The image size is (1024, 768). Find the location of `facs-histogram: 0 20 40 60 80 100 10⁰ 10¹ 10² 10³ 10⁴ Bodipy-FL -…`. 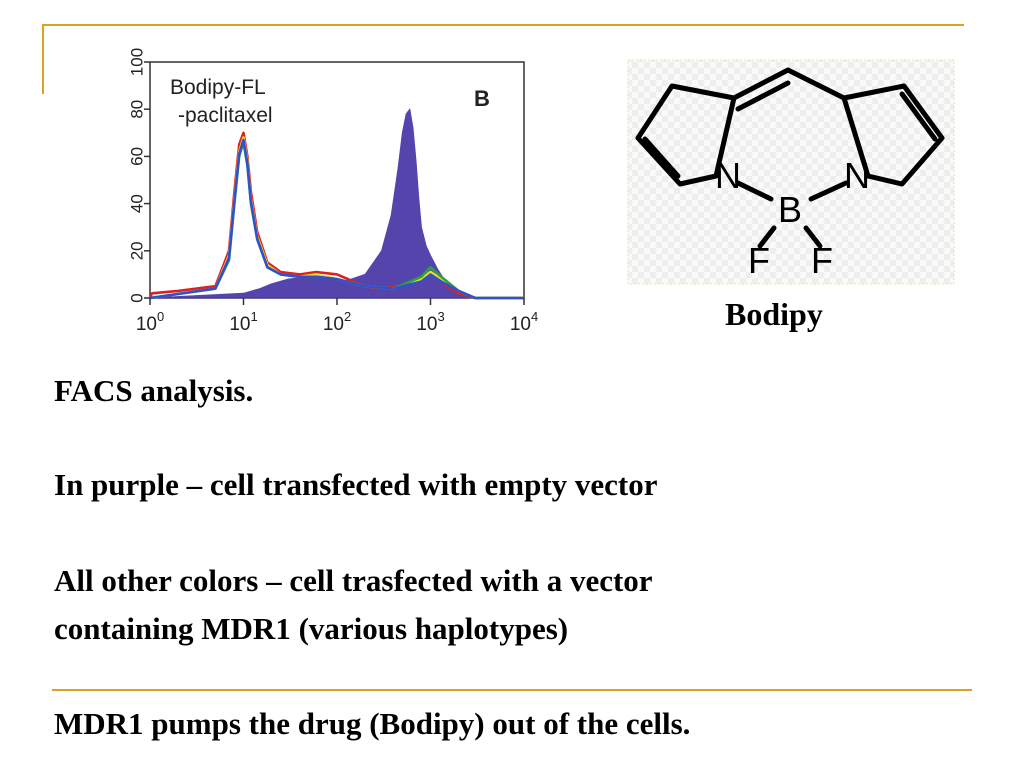

facs-histogram: 0 20 40 60 80 100 10⁰ 10¹ 10² 10³ 10⁴ Bodipy-FL -… is located at coordinates (332, 191).